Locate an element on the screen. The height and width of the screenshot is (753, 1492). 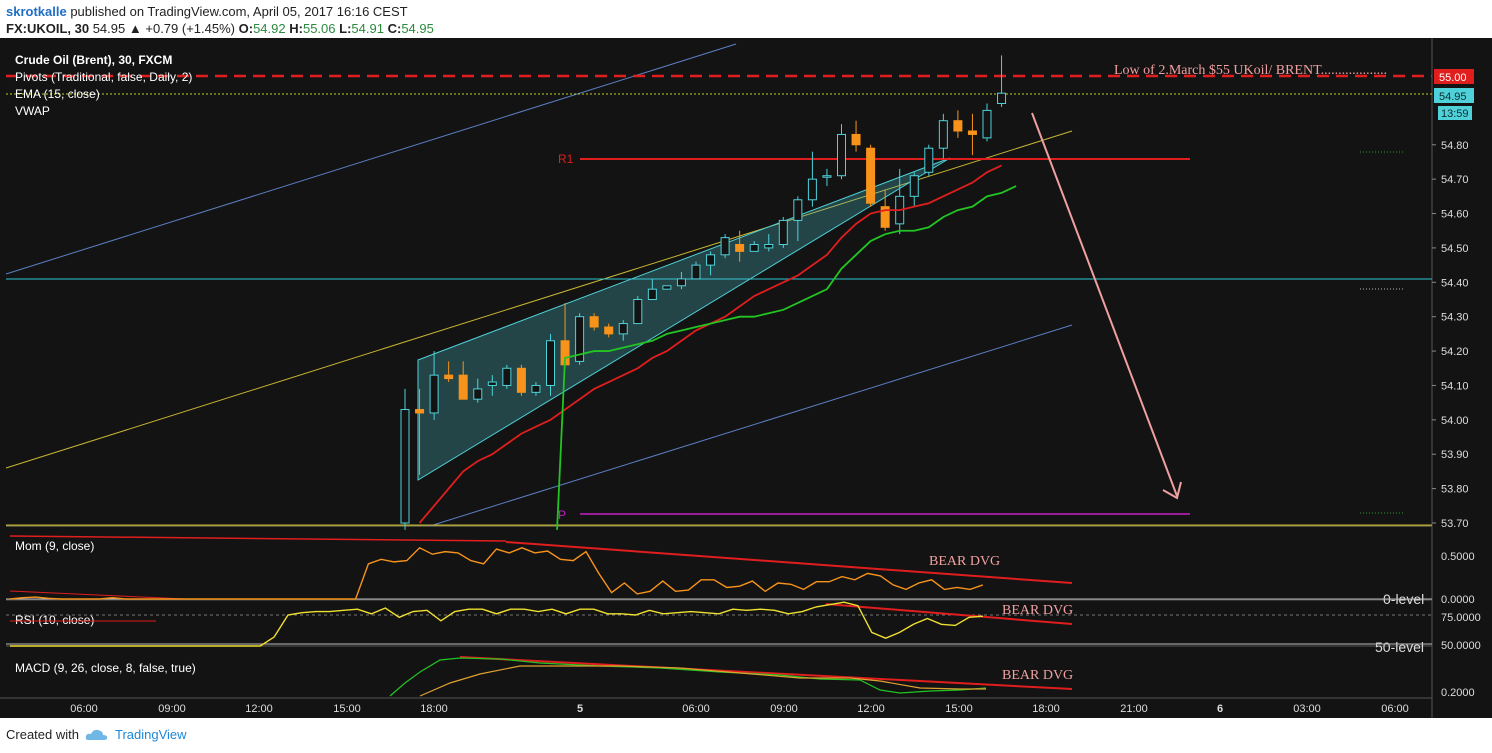
mom-series is located at coordinates (496, 573).